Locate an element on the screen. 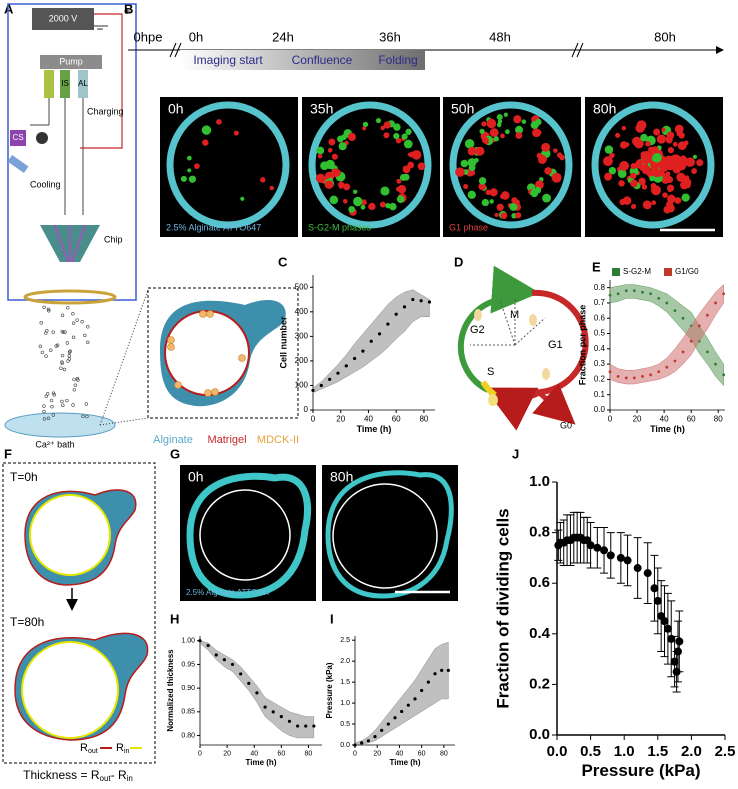  x-tick-label: 0.0 is located at coordinates (557, 751).